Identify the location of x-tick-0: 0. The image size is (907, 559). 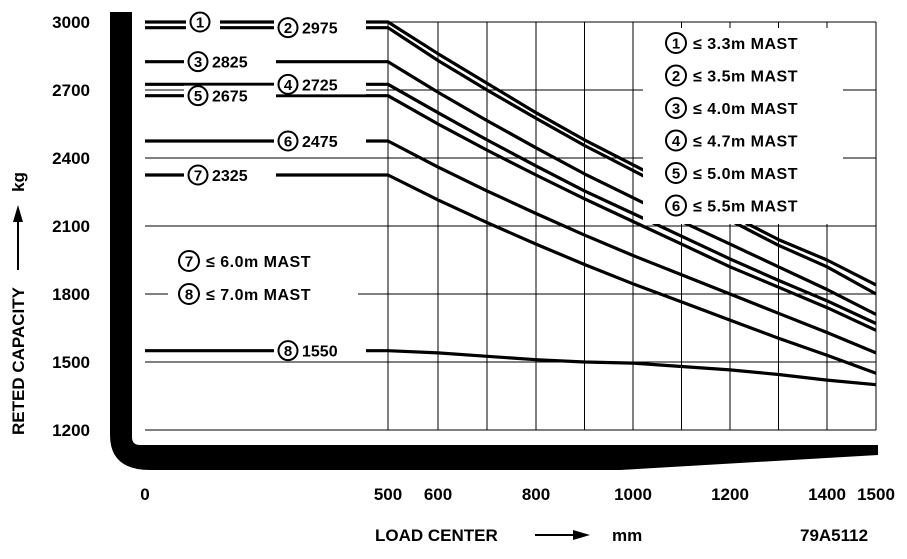
(144, 494).